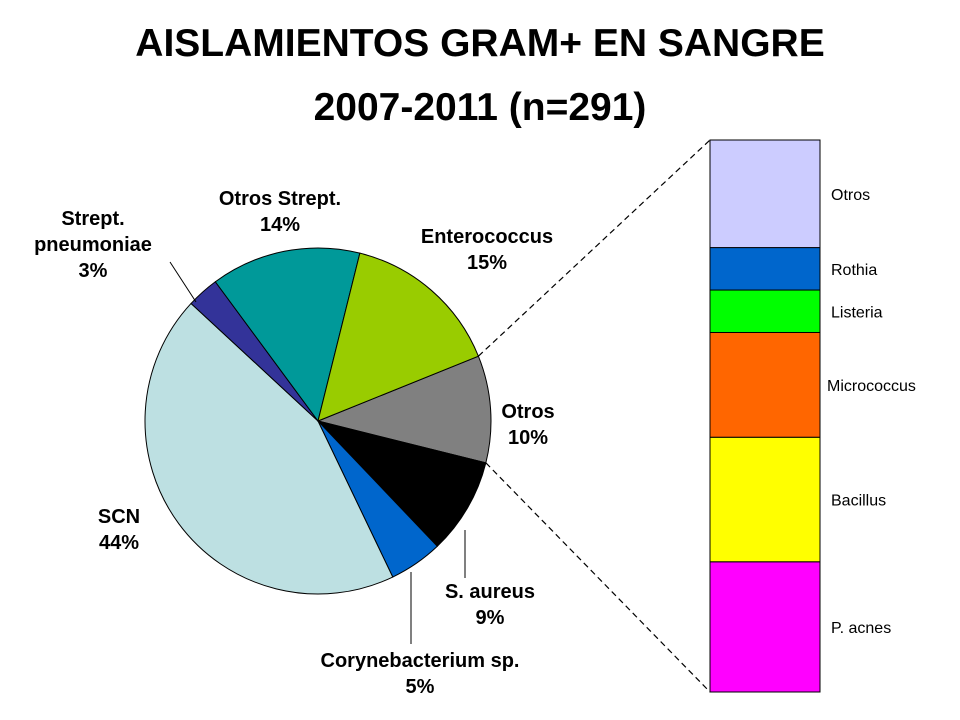 The image size is (960, 720). Describe the element at coordinates (857, 312) in the screenshot. I see `bar-label-listeria: Listeria` at that location.